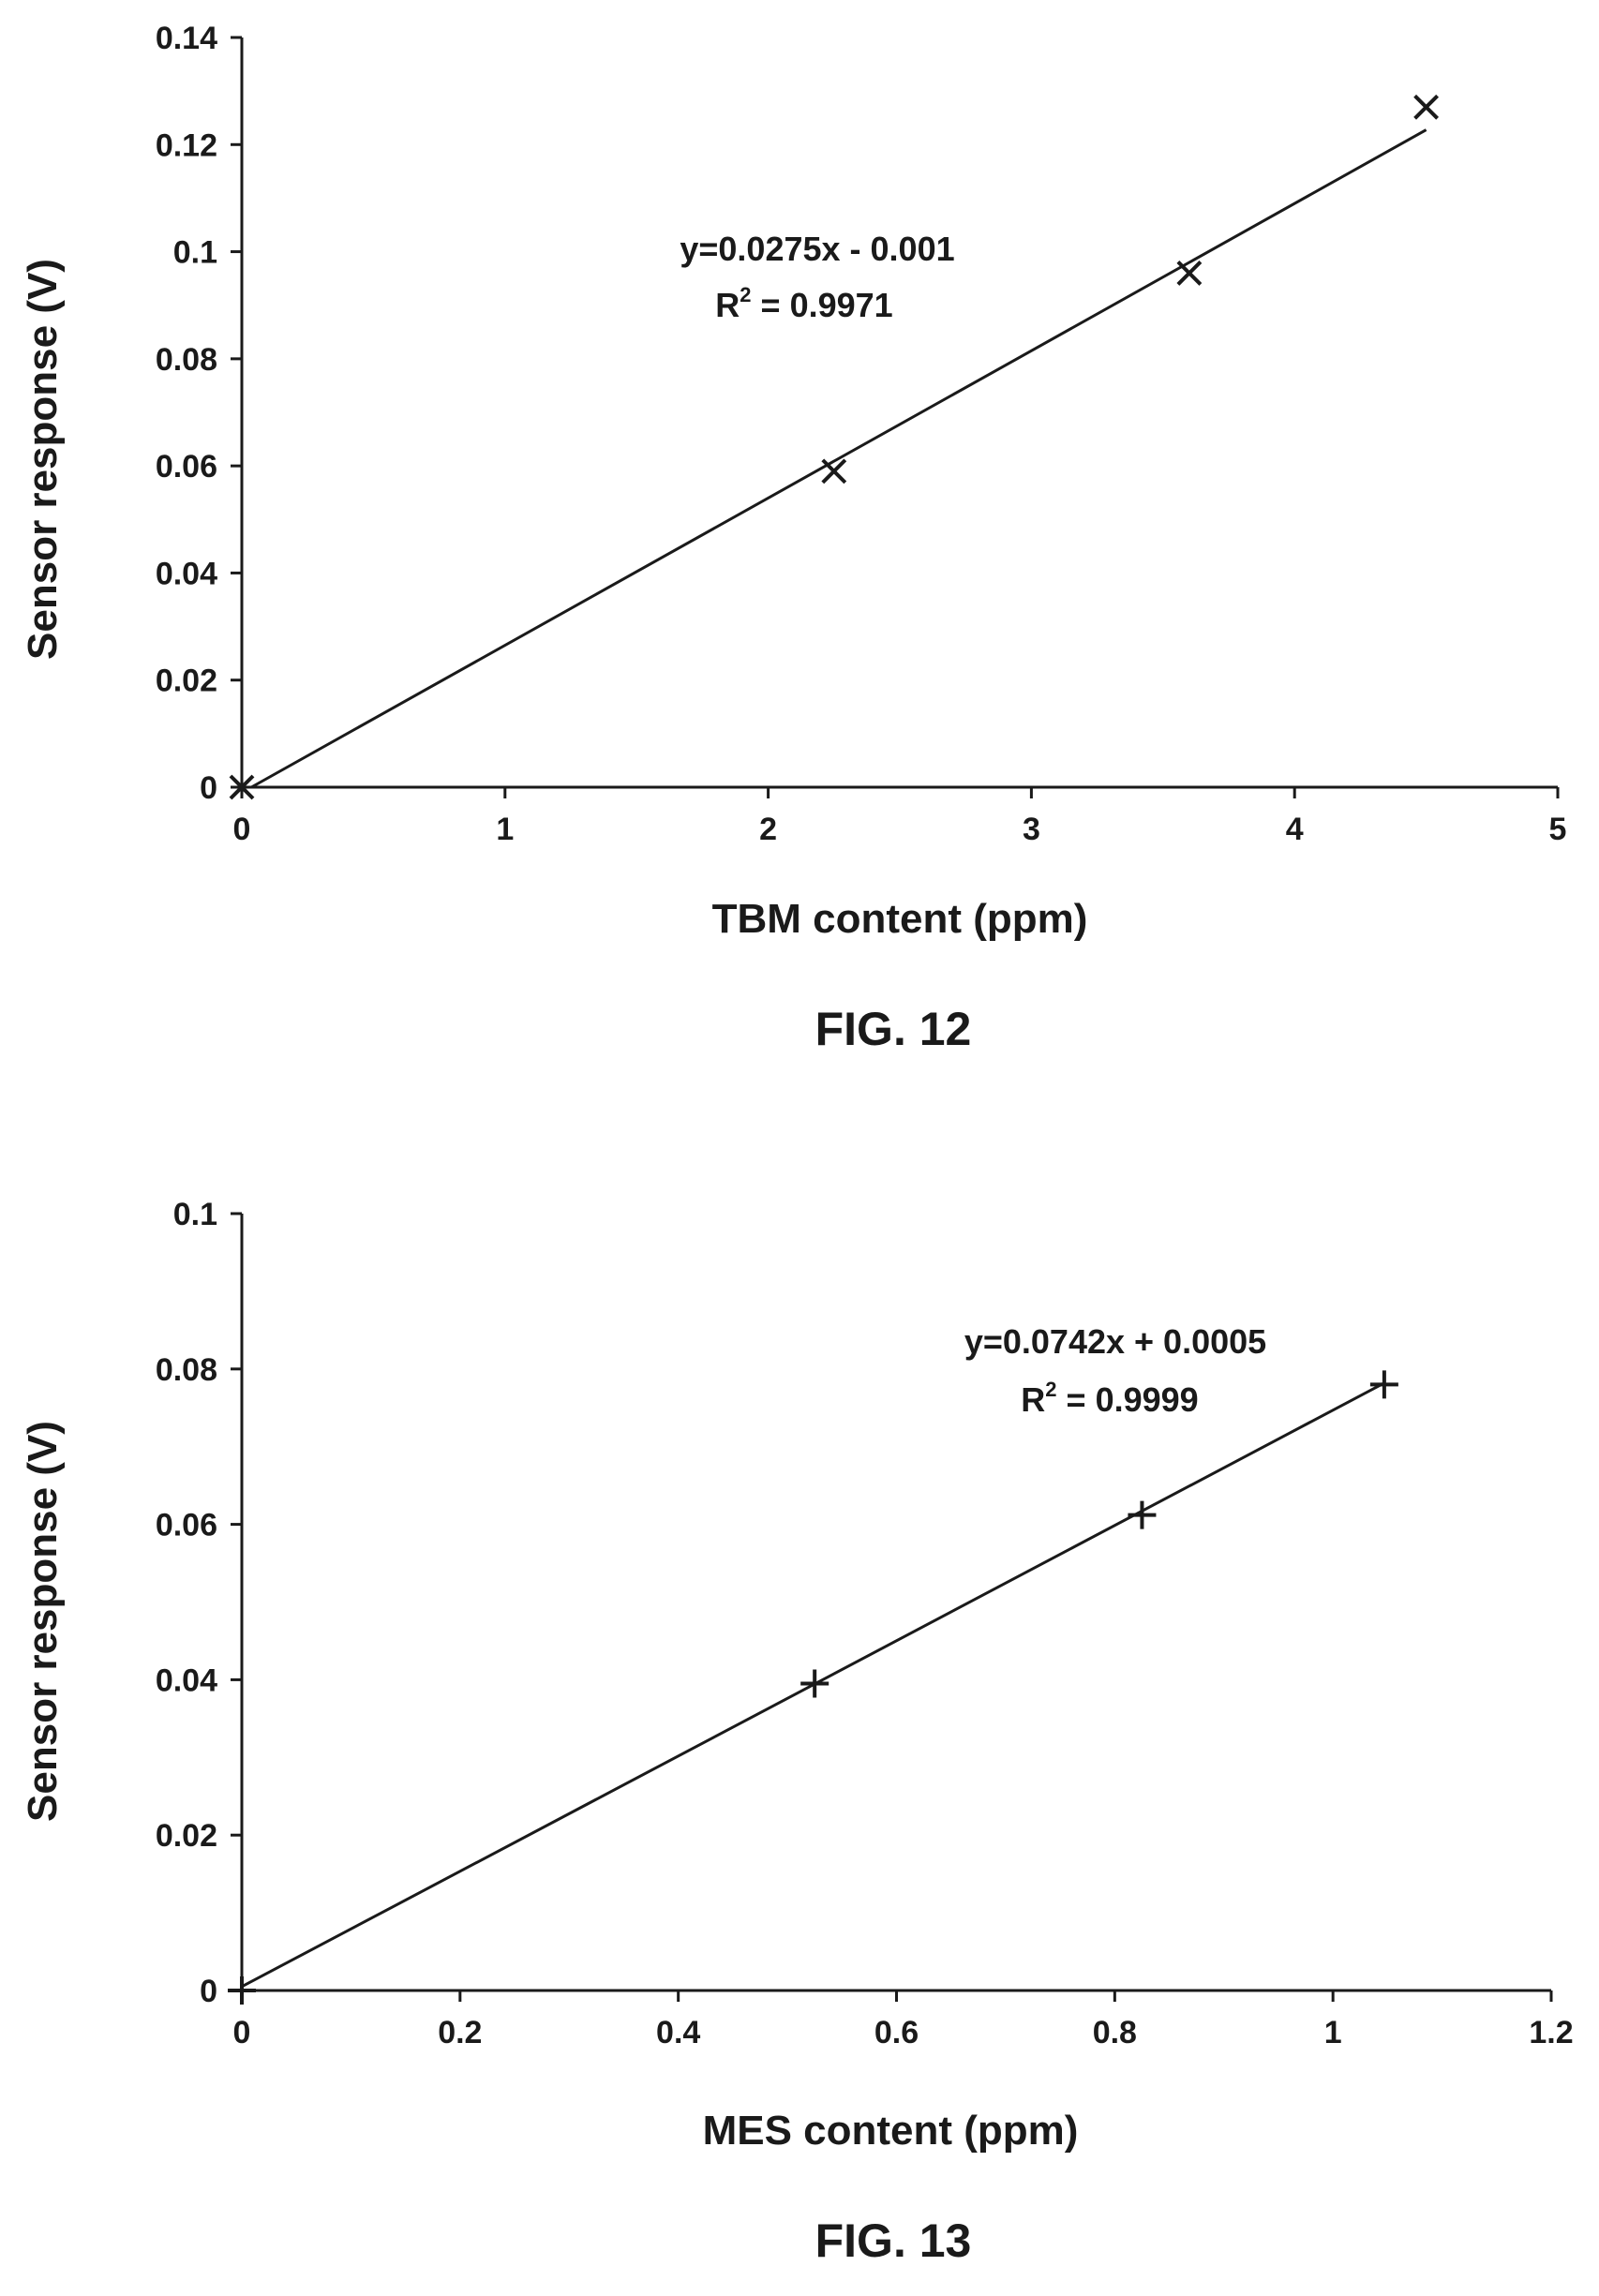 The image size is (1599, 2296). I want to click on trendline-equation: y=0.0742x + 0.0005, so click(1115, 1342).